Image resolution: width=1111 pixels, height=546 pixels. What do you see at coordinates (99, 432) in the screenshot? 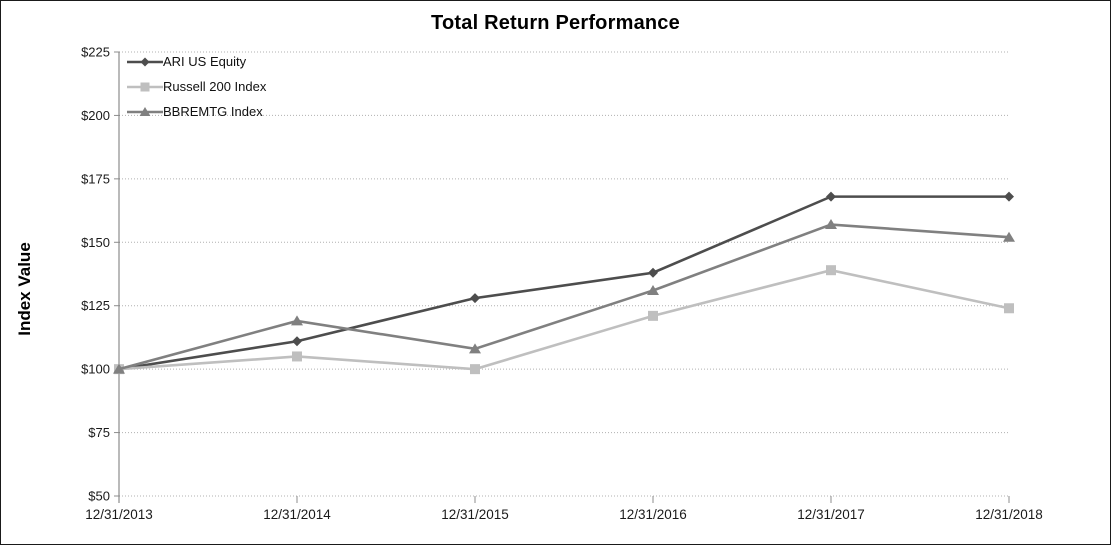
I see `y-tick-label: $75` at bounding box center [99, 432].